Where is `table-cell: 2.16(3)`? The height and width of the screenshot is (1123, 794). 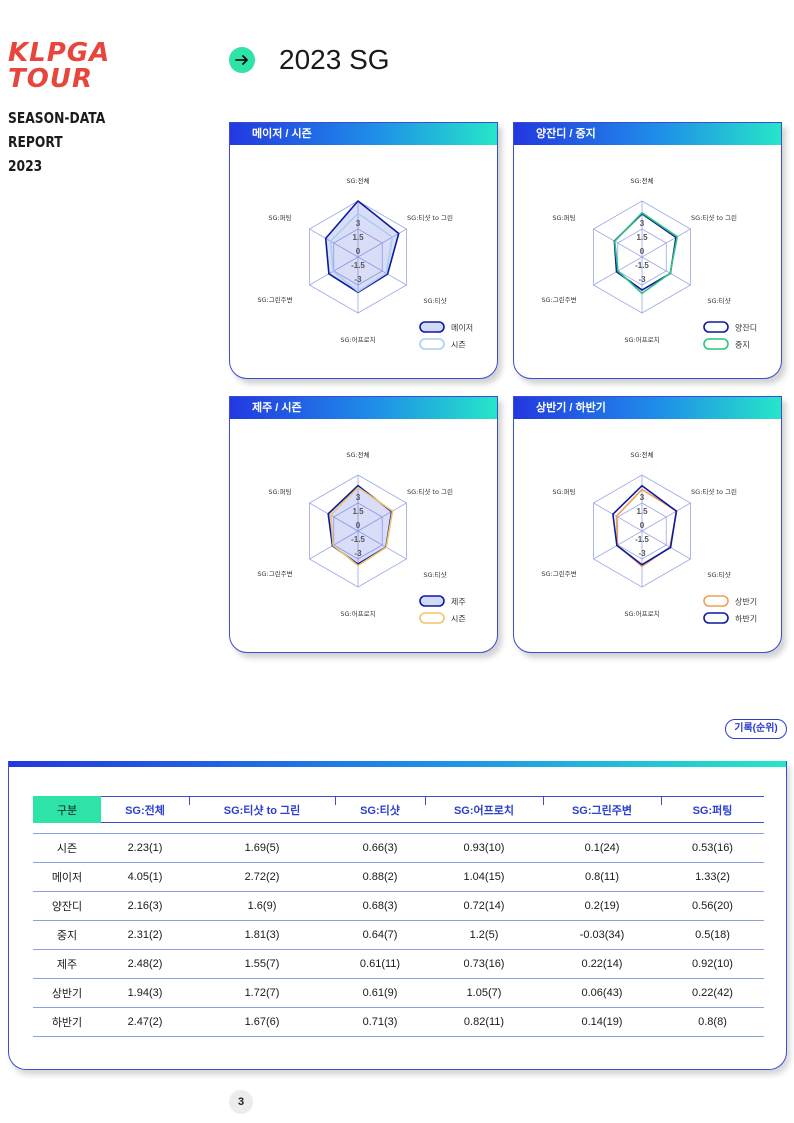
table-cell: 2.16(3) is located at coordinates (145, 906).